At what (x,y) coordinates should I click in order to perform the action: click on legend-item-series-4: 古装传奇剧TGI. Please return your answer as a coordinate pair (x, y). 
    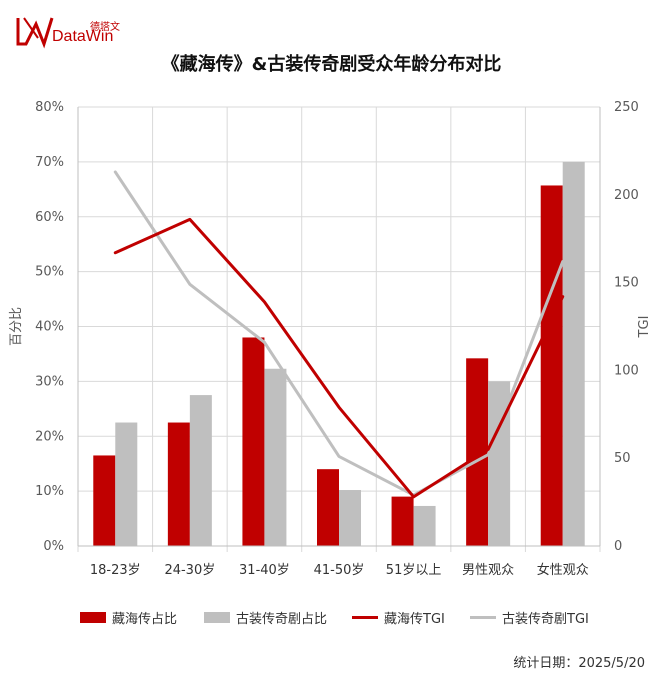
    Looking at the image, I should click on (529, 617).